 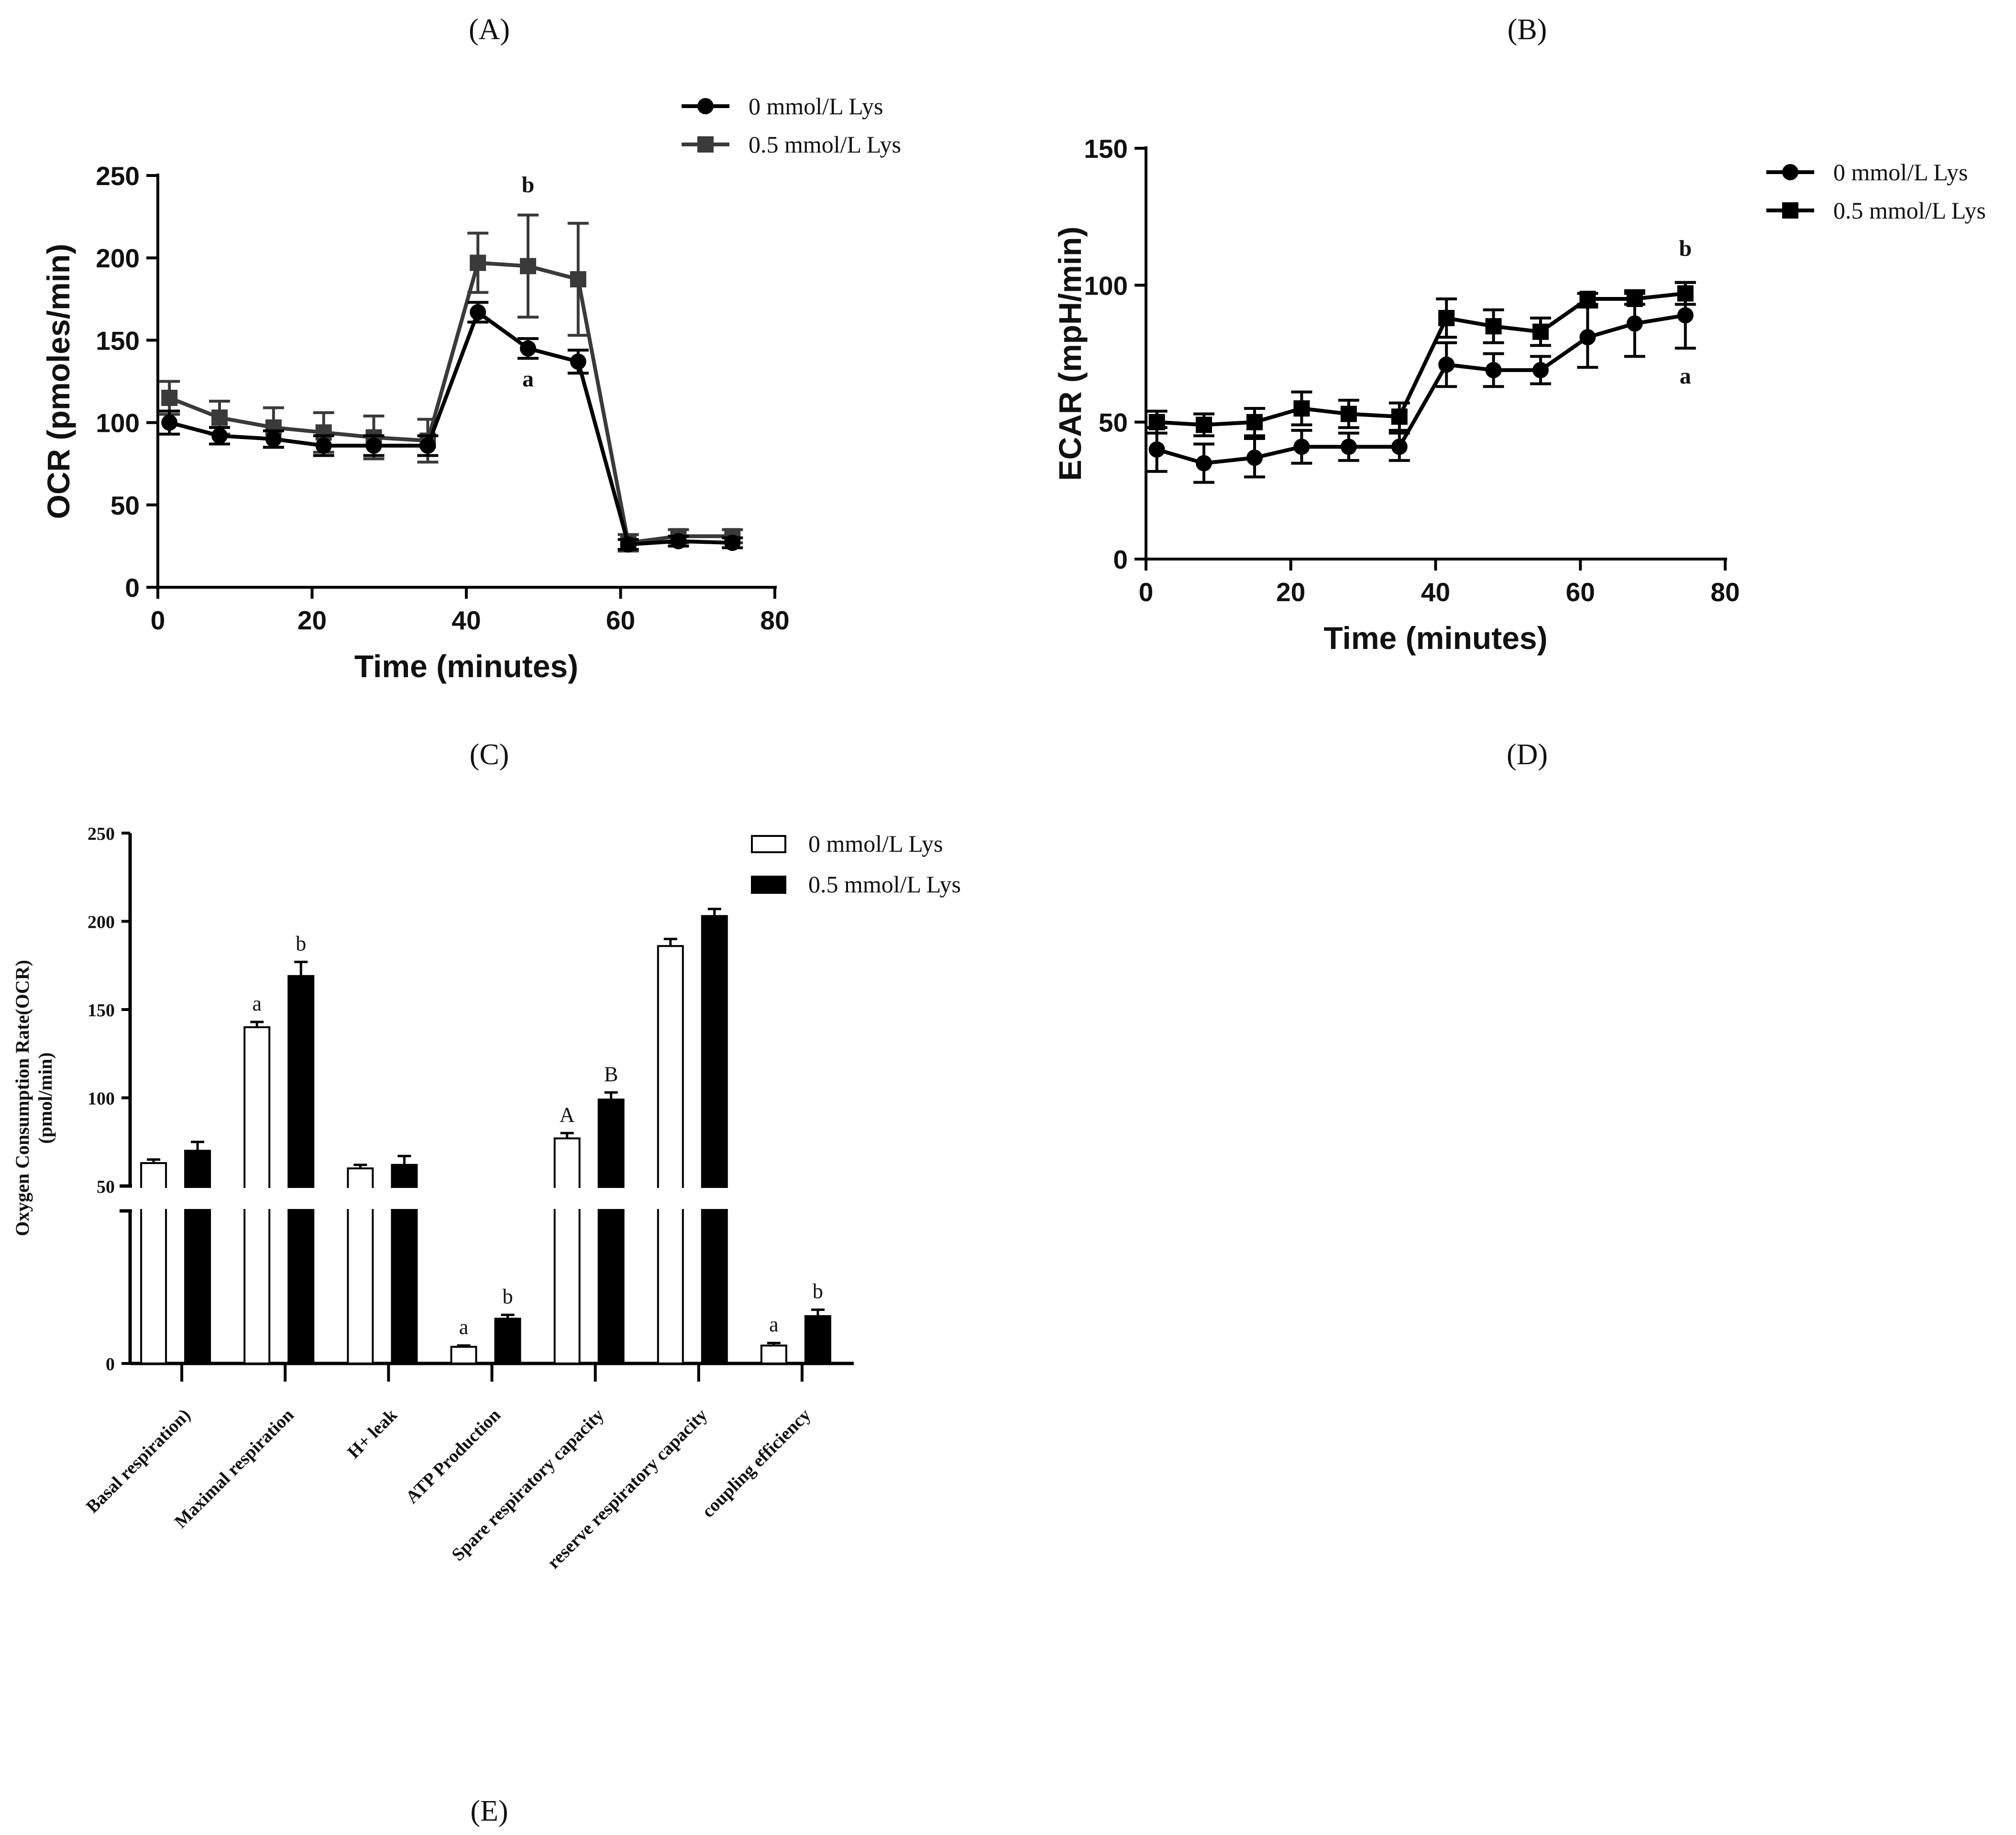 I want to click on axis-break-gap, so click(x=495, y=1198).